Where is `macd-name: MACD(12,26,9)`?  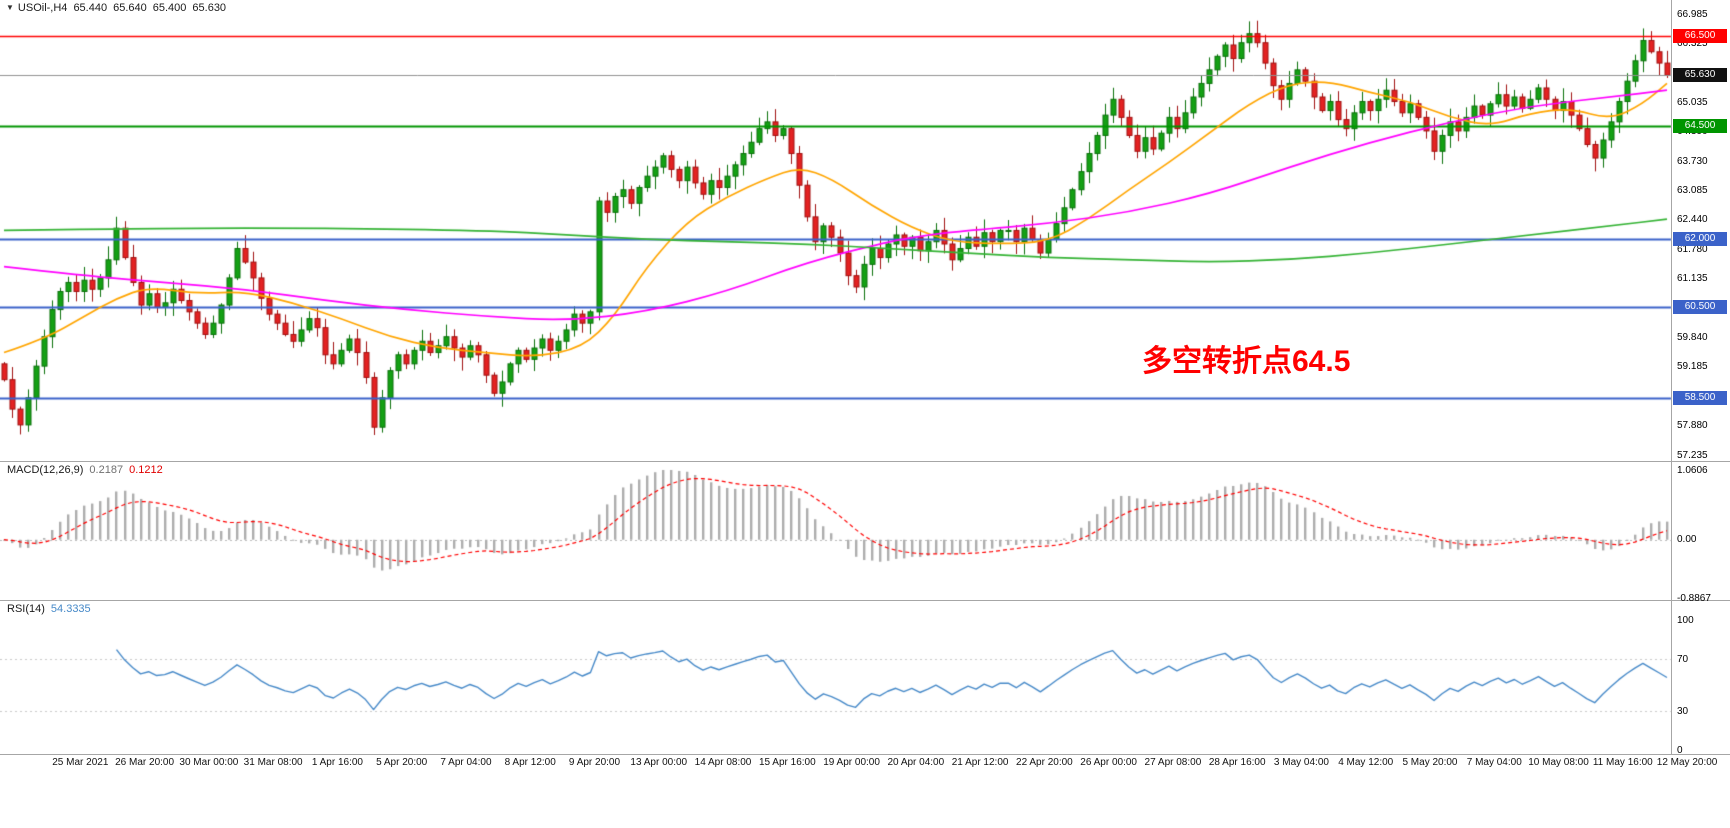
macd-name: MACD(12,26,9) is located at coordinates (45, 470).